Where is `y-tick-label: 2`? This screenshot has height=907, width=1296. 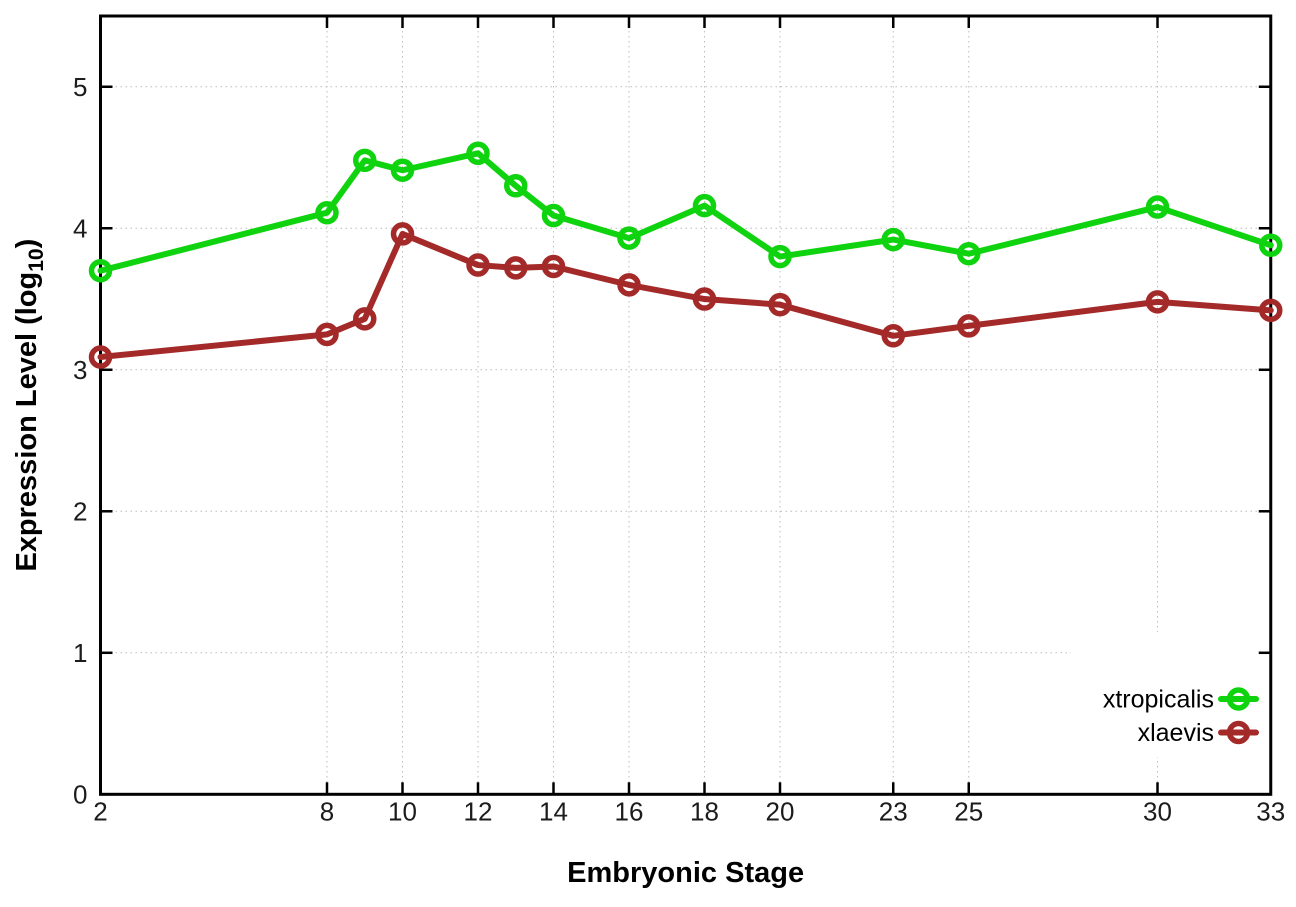
y-tick-label: 2 is located at coordinates (80, 511).